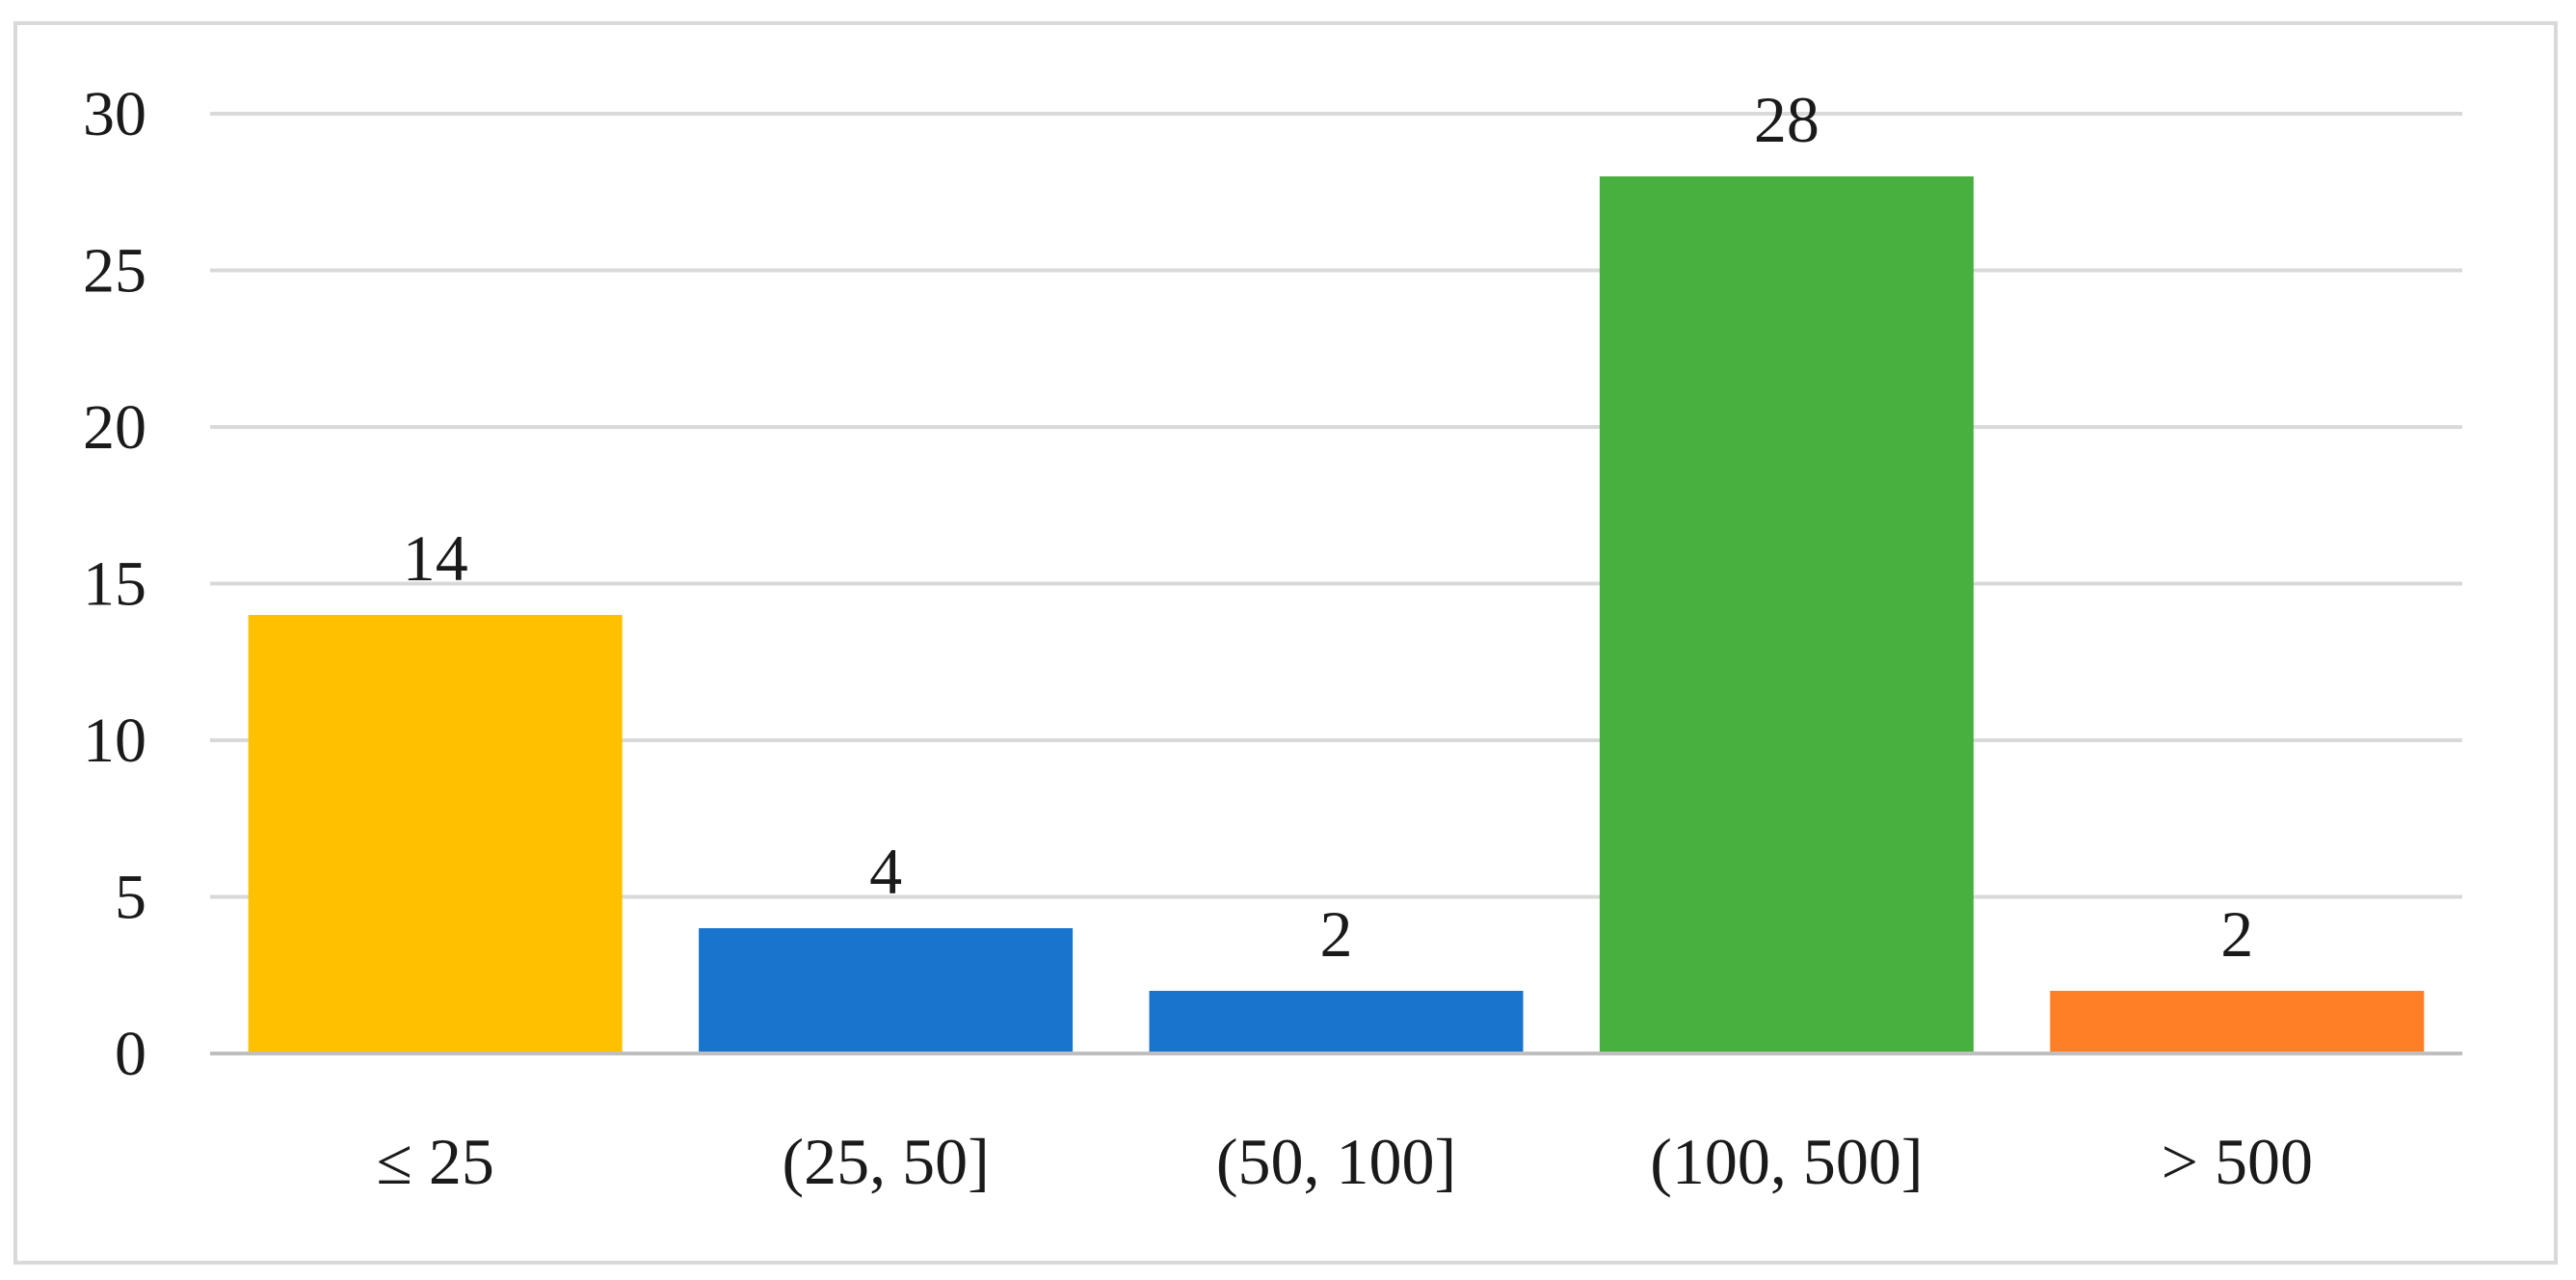  I want to click on x-category-label: ≤ 25, so click(436, 1161).